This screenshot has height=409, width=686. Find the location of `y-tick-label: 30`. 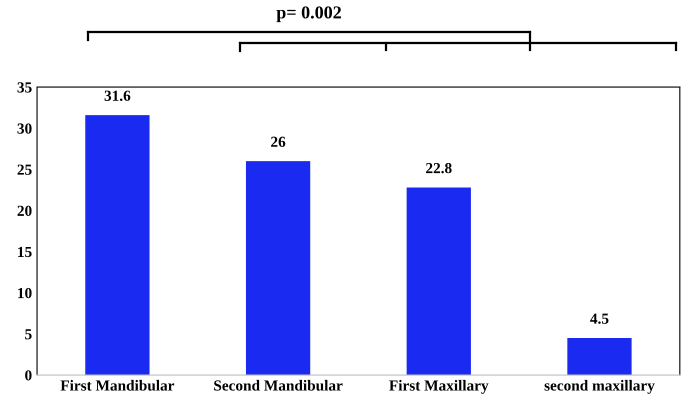

y-tick-label: 30 is located at coordinates (24, 128).